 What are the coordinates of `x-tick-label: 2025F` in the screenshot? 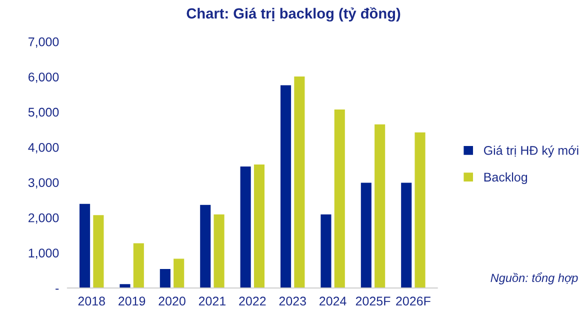 It's located at (373, 301).